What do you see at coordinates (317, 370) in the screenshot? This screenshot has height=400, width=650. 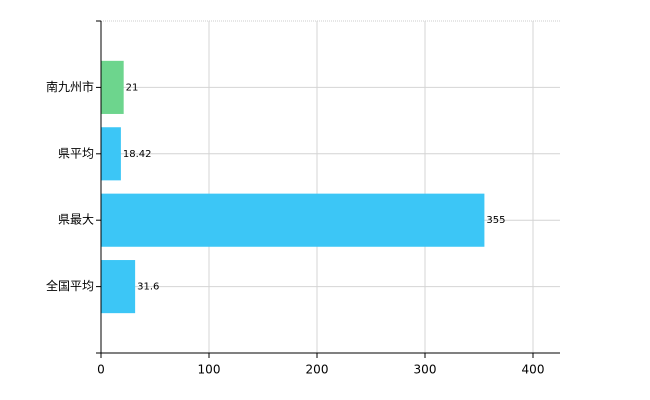 I see `x-tick-label: 200` at bounding box center [317, 370].